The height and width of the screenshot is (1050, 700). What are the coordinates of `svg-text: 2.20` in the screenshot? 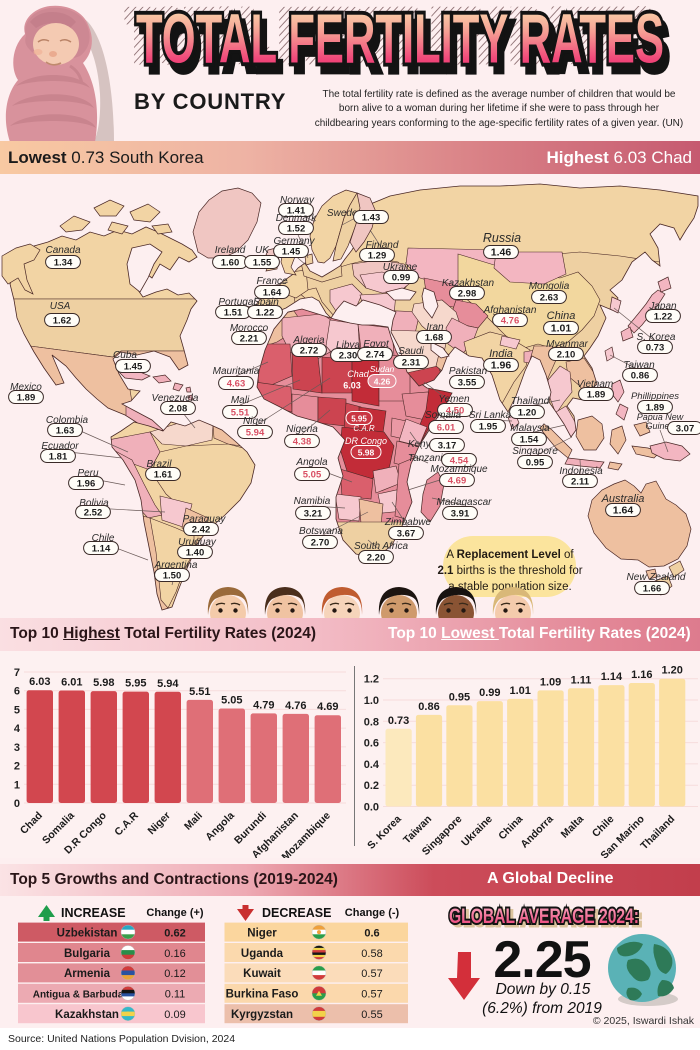 It's located at (376, 558).